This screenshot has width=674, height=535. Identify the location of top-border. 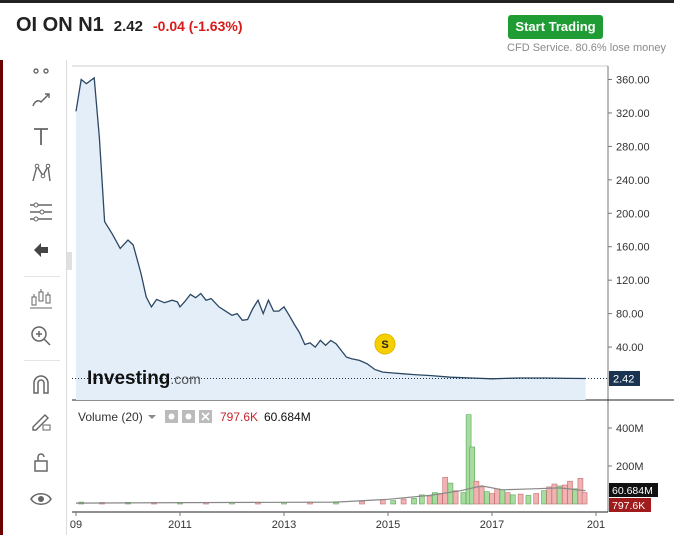
(337, 1).